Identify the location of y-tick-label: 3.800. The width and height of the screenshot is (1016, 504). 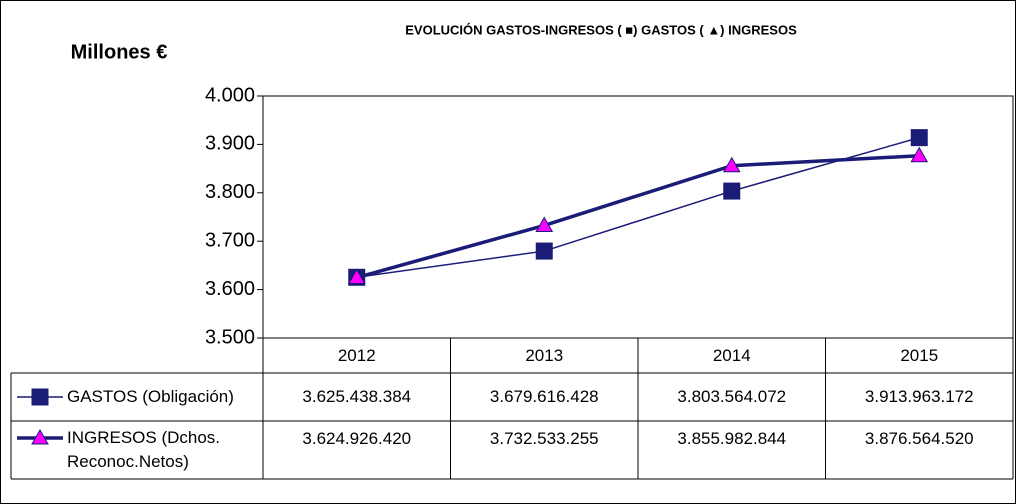
(230, 192).